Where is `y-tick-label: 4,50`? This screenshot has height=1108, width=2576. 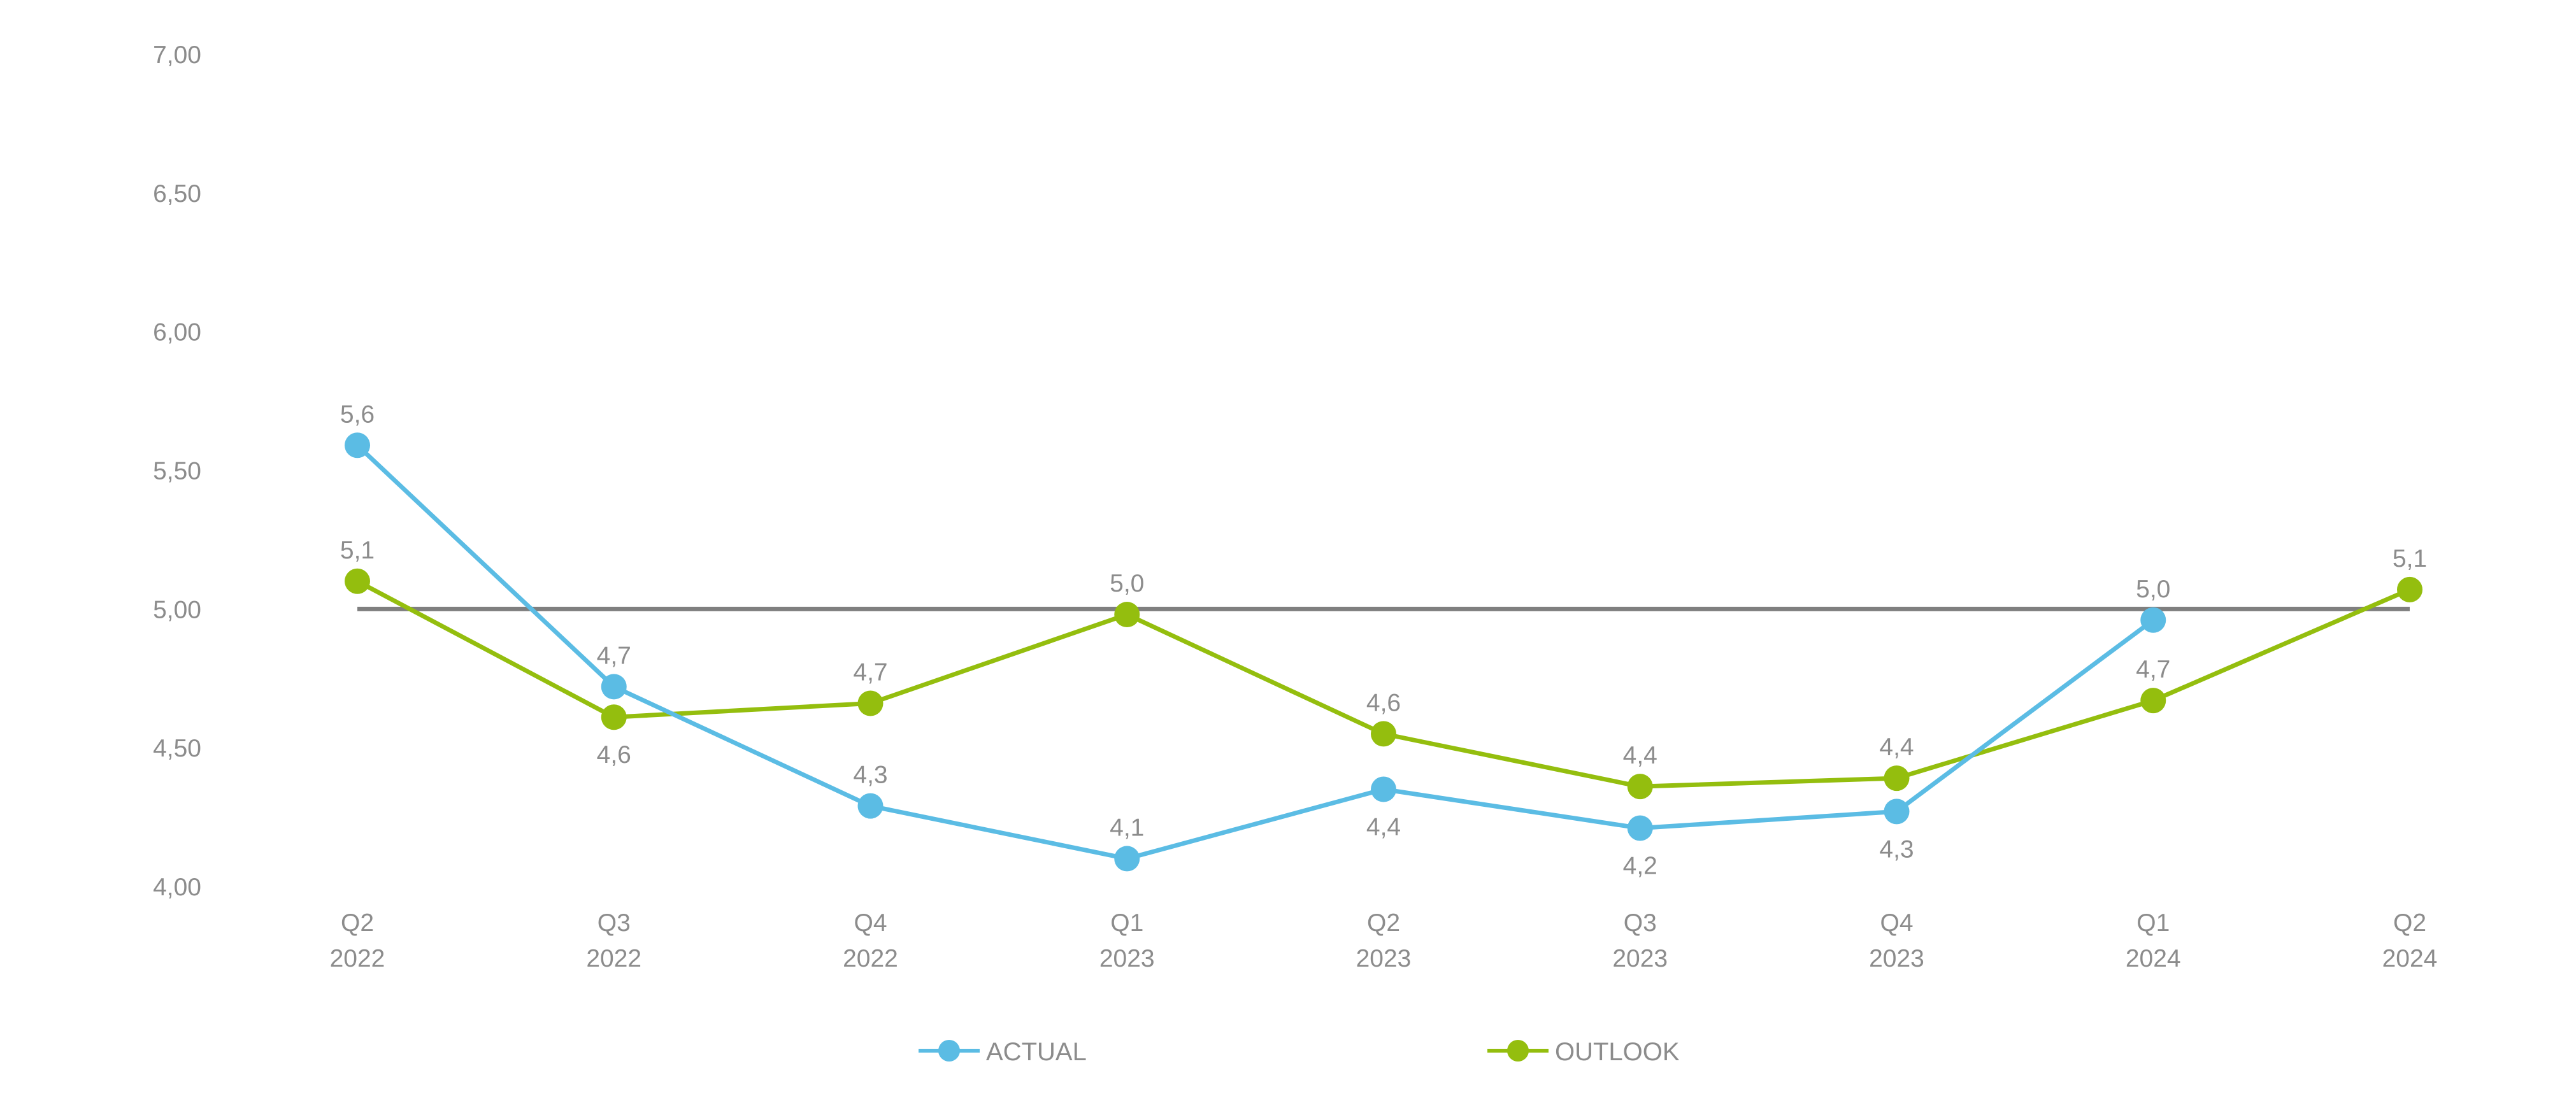
y-tick-label: 4,50 is located at coordinates (177, 748).